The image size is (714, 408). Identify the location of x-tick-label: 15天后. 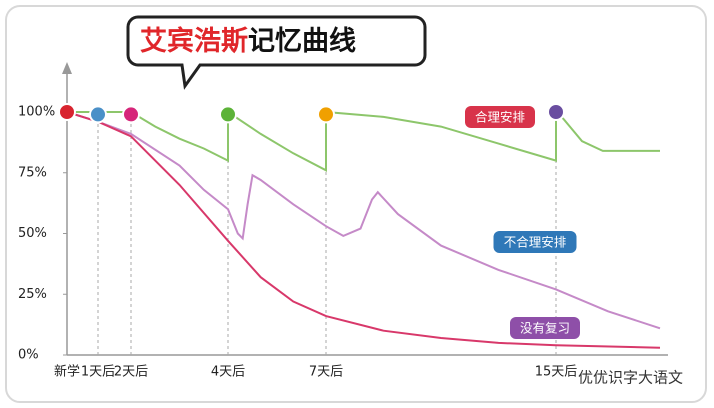
(556, 372).